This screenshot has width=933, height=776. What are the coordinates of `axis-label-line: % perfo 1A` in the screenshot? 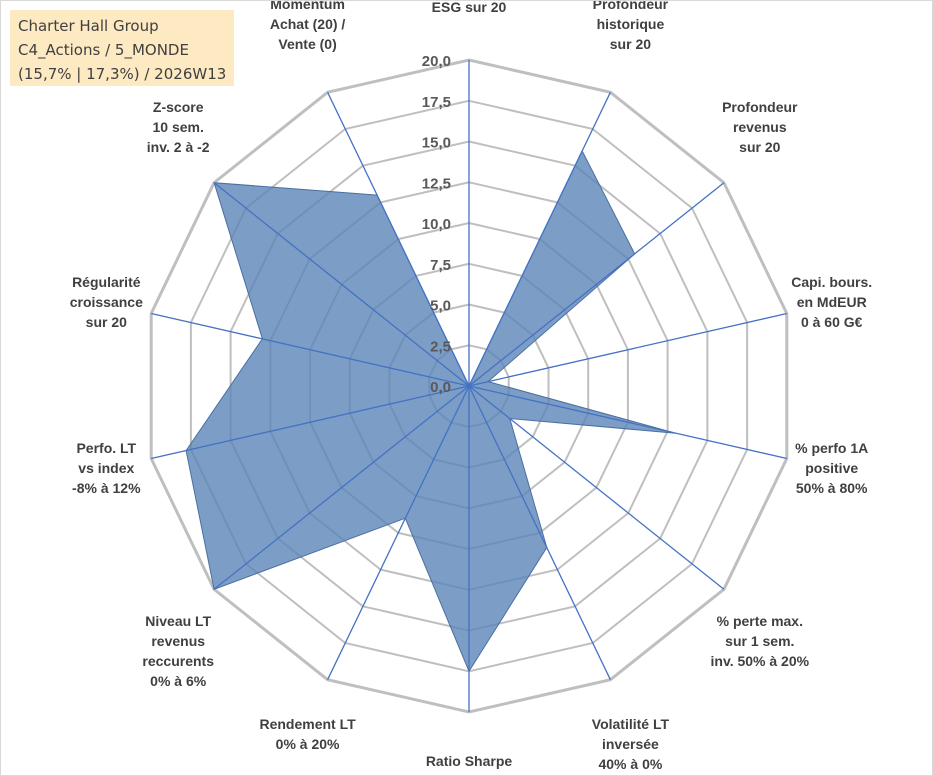 It's located at (831, 448).